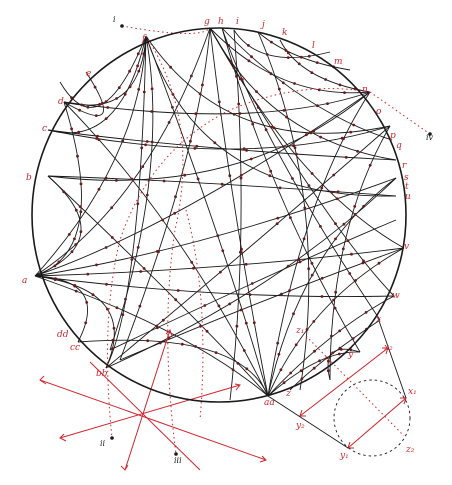 The height and width of the screenshot is (485, 452). What do you see at coordinates (102, 374) in the screenshot?
I see `rim-label-bb: bb` at bounding box center [102, 374].